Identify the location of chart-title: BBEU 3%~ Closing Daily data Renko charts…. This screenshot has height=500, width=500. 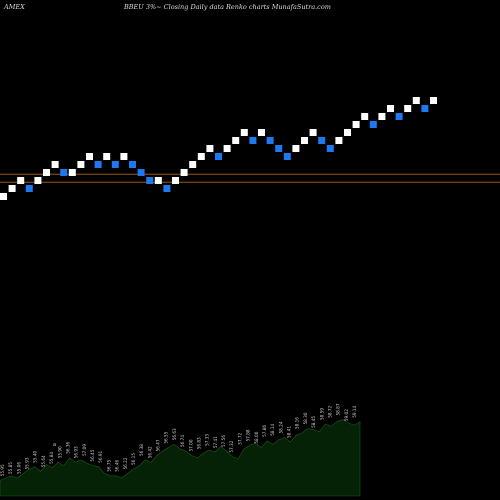
(227, 7).